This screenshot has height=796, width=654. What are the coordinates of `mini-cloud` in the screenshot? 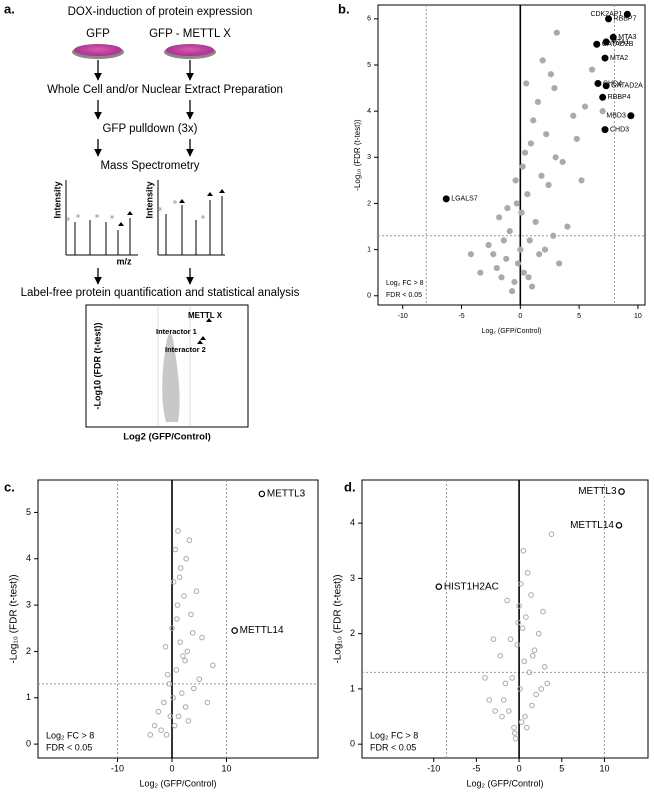 It's located at (171, 377).